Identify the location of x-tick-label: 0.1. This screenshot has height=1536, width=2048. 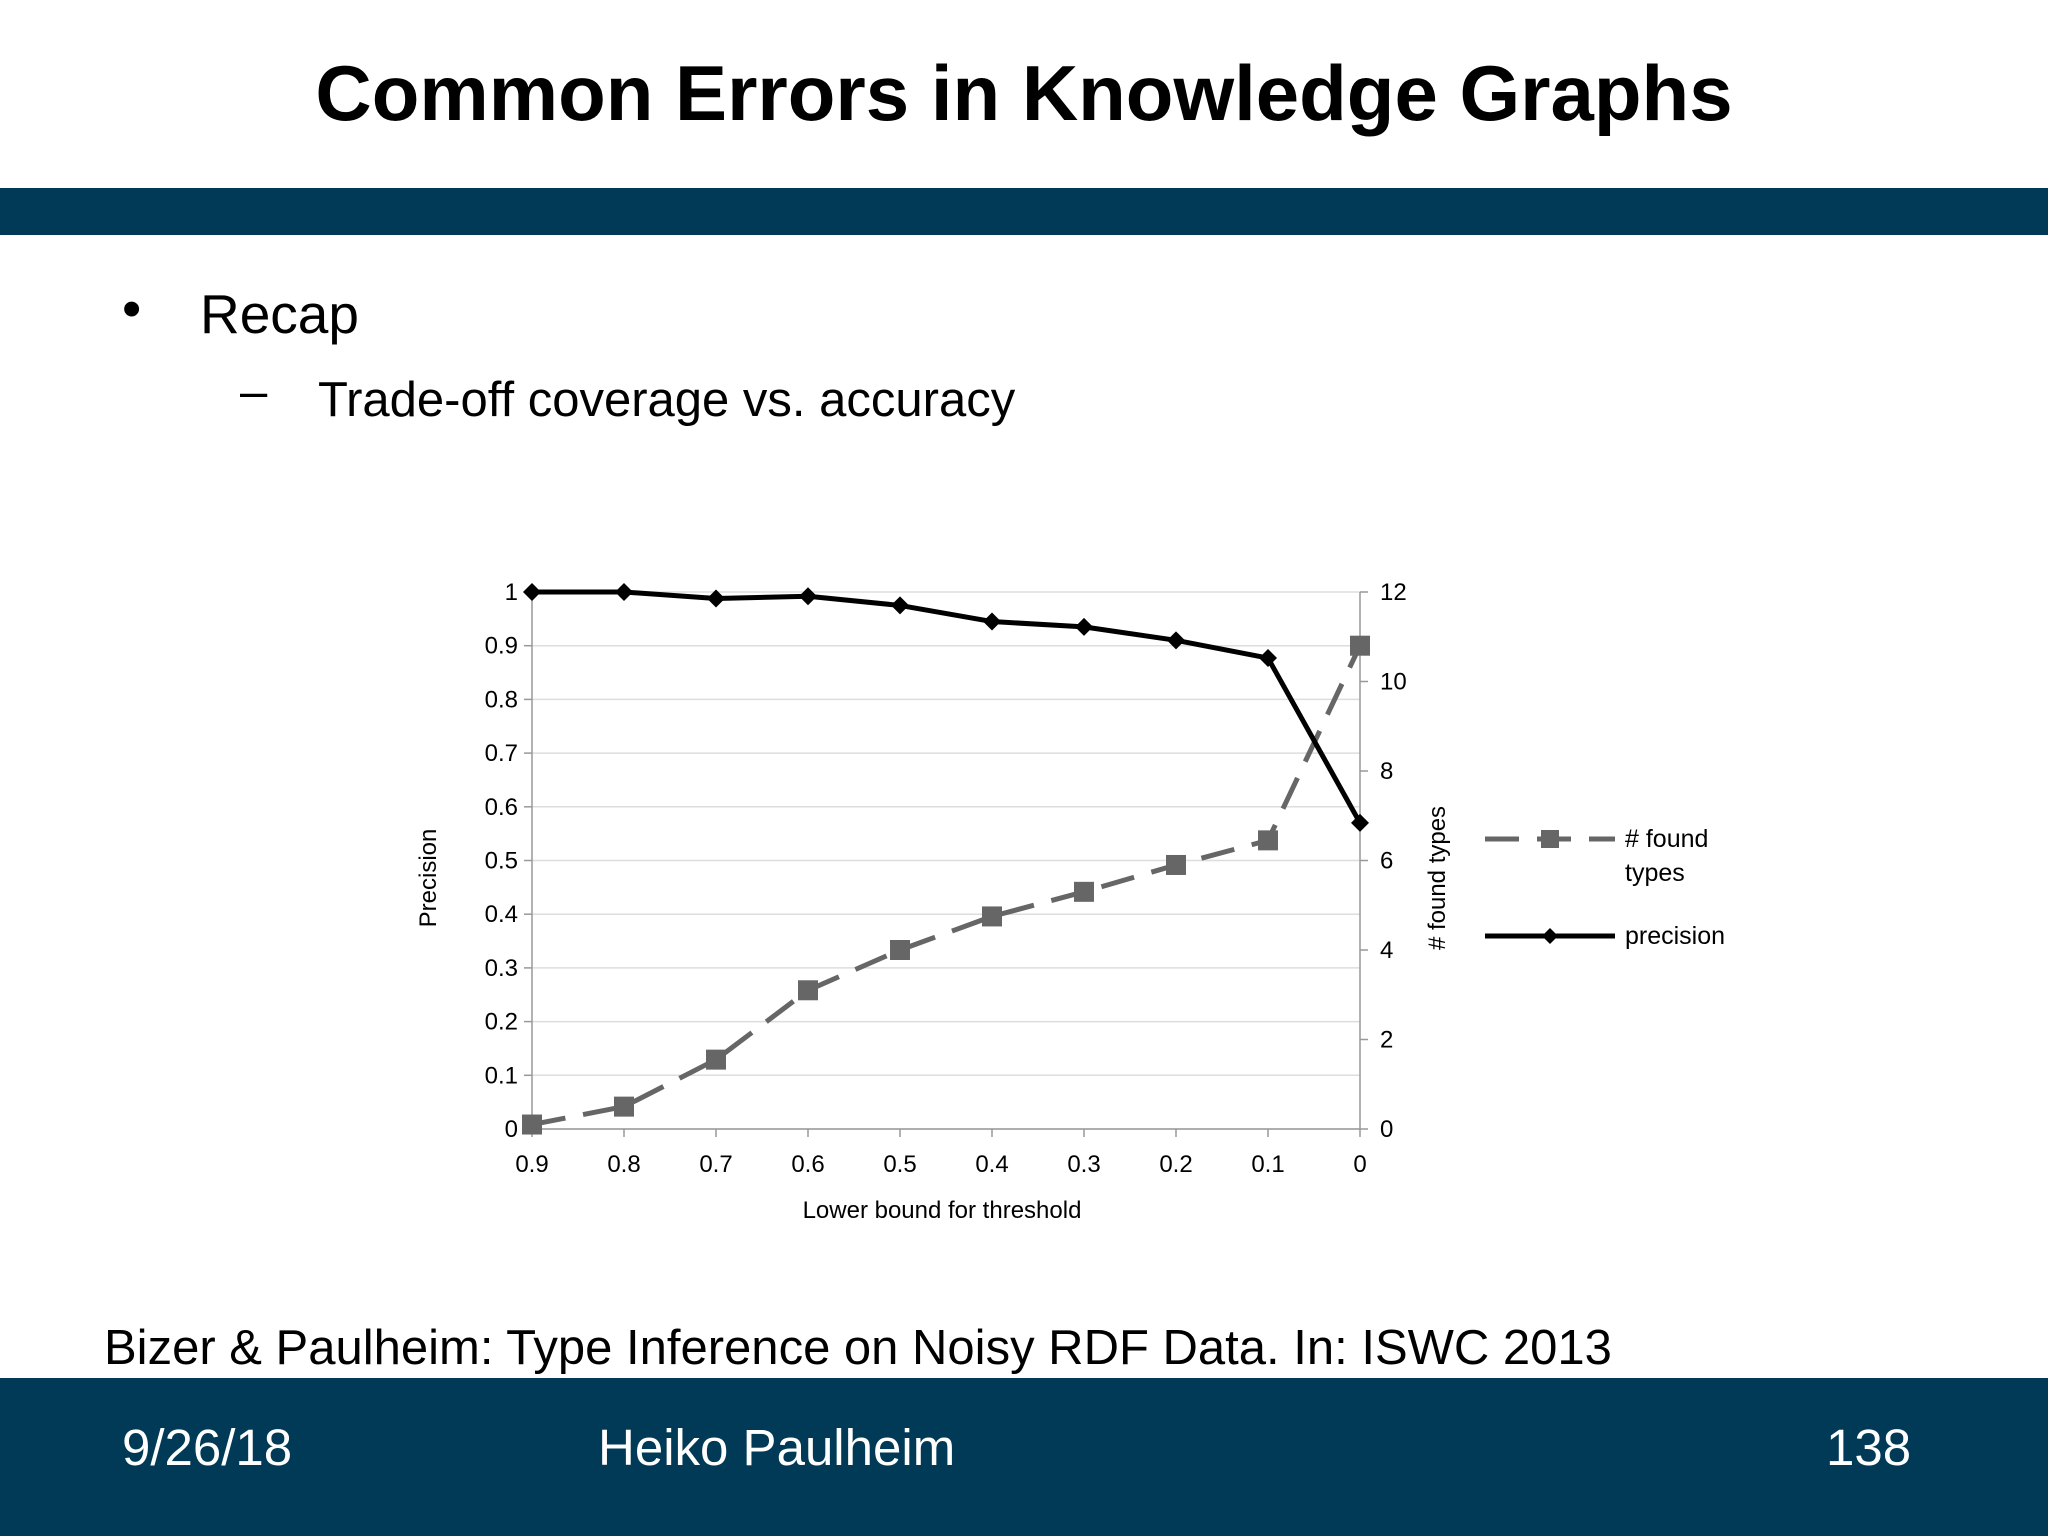
(1267, 1164).